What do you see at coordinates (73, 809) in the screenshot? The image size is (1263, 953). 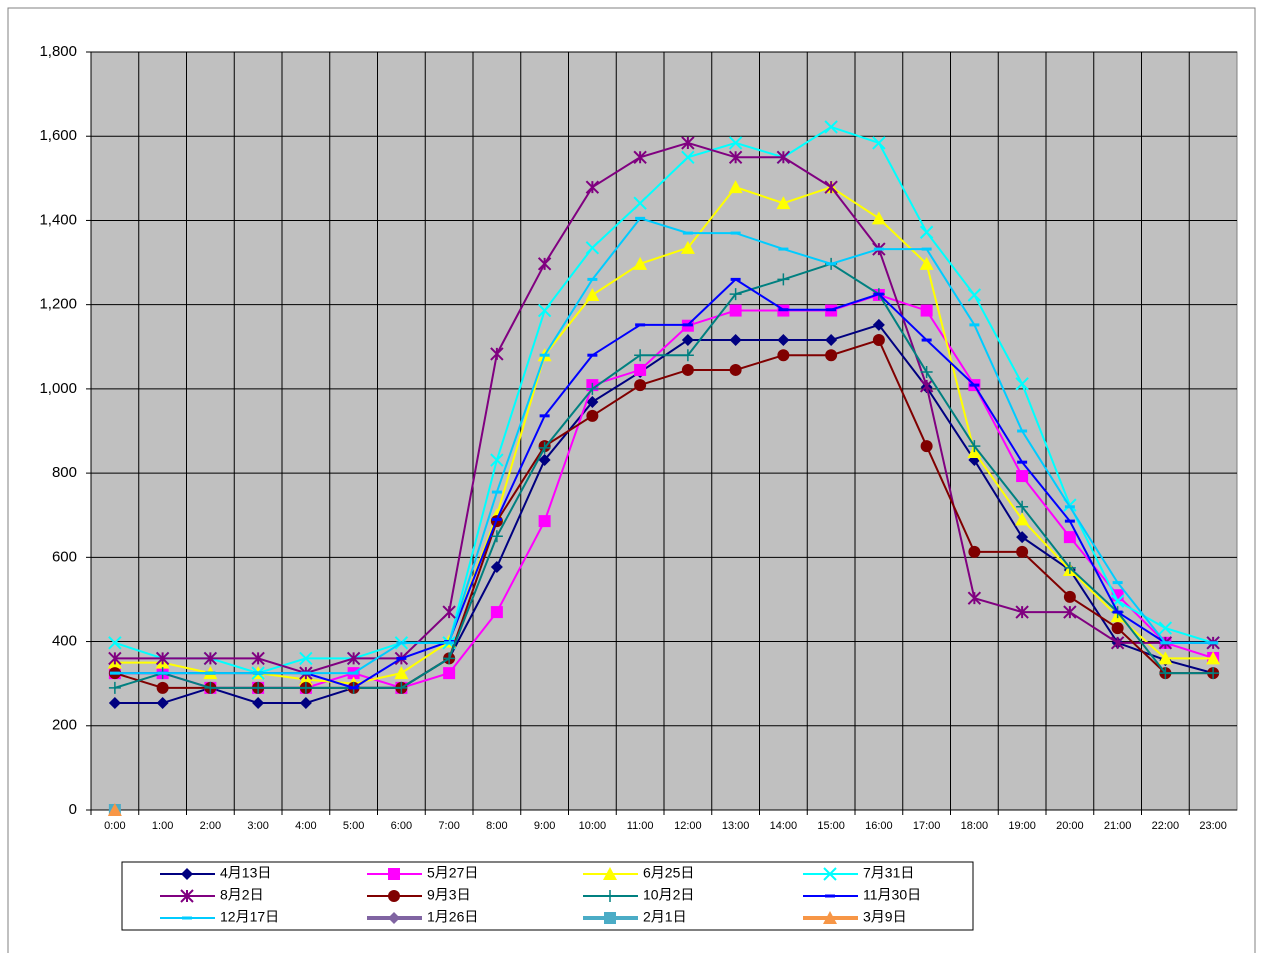 I see `y-tick-label: 0` at bounding box center [73, 809].